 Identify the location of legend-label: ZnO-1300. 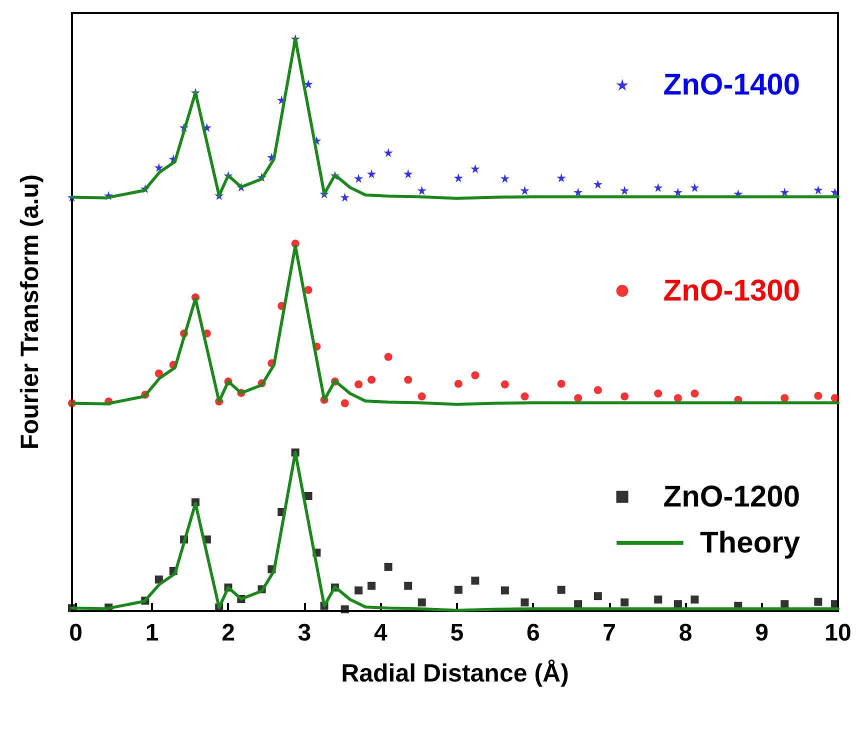
(731, 291).